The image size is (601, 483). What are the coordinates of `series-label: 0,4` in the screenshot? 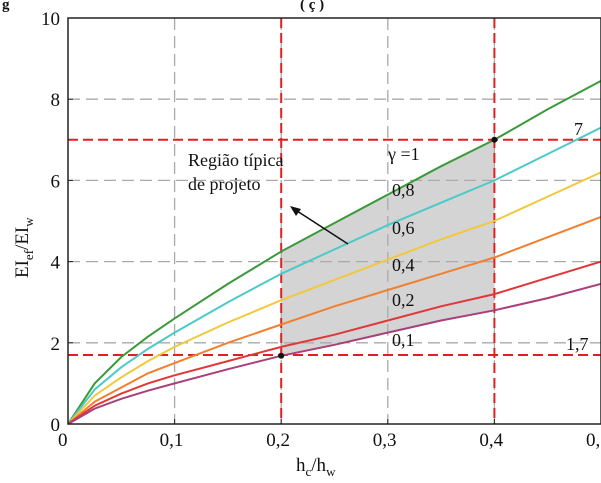 It's located at (403, 265).